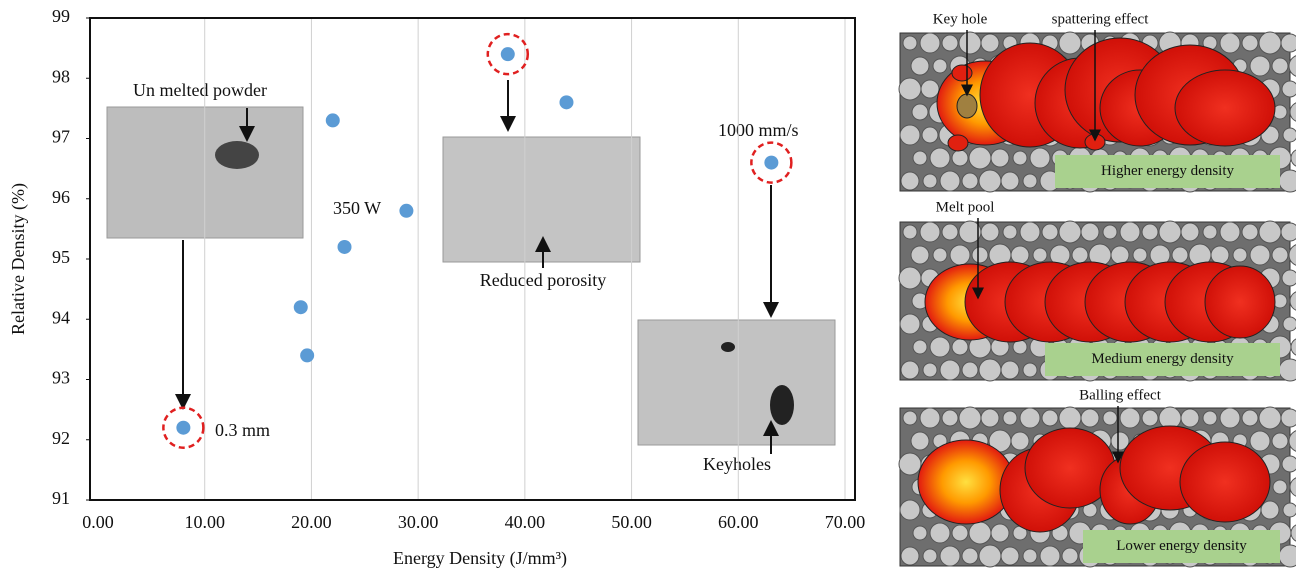 The height and width of the screenshot is (571, 1296). Describe the element at coordinates (480, 558) in the screenshot. I see `x-axis-label: Energy Density (J/mm³)` at that location.